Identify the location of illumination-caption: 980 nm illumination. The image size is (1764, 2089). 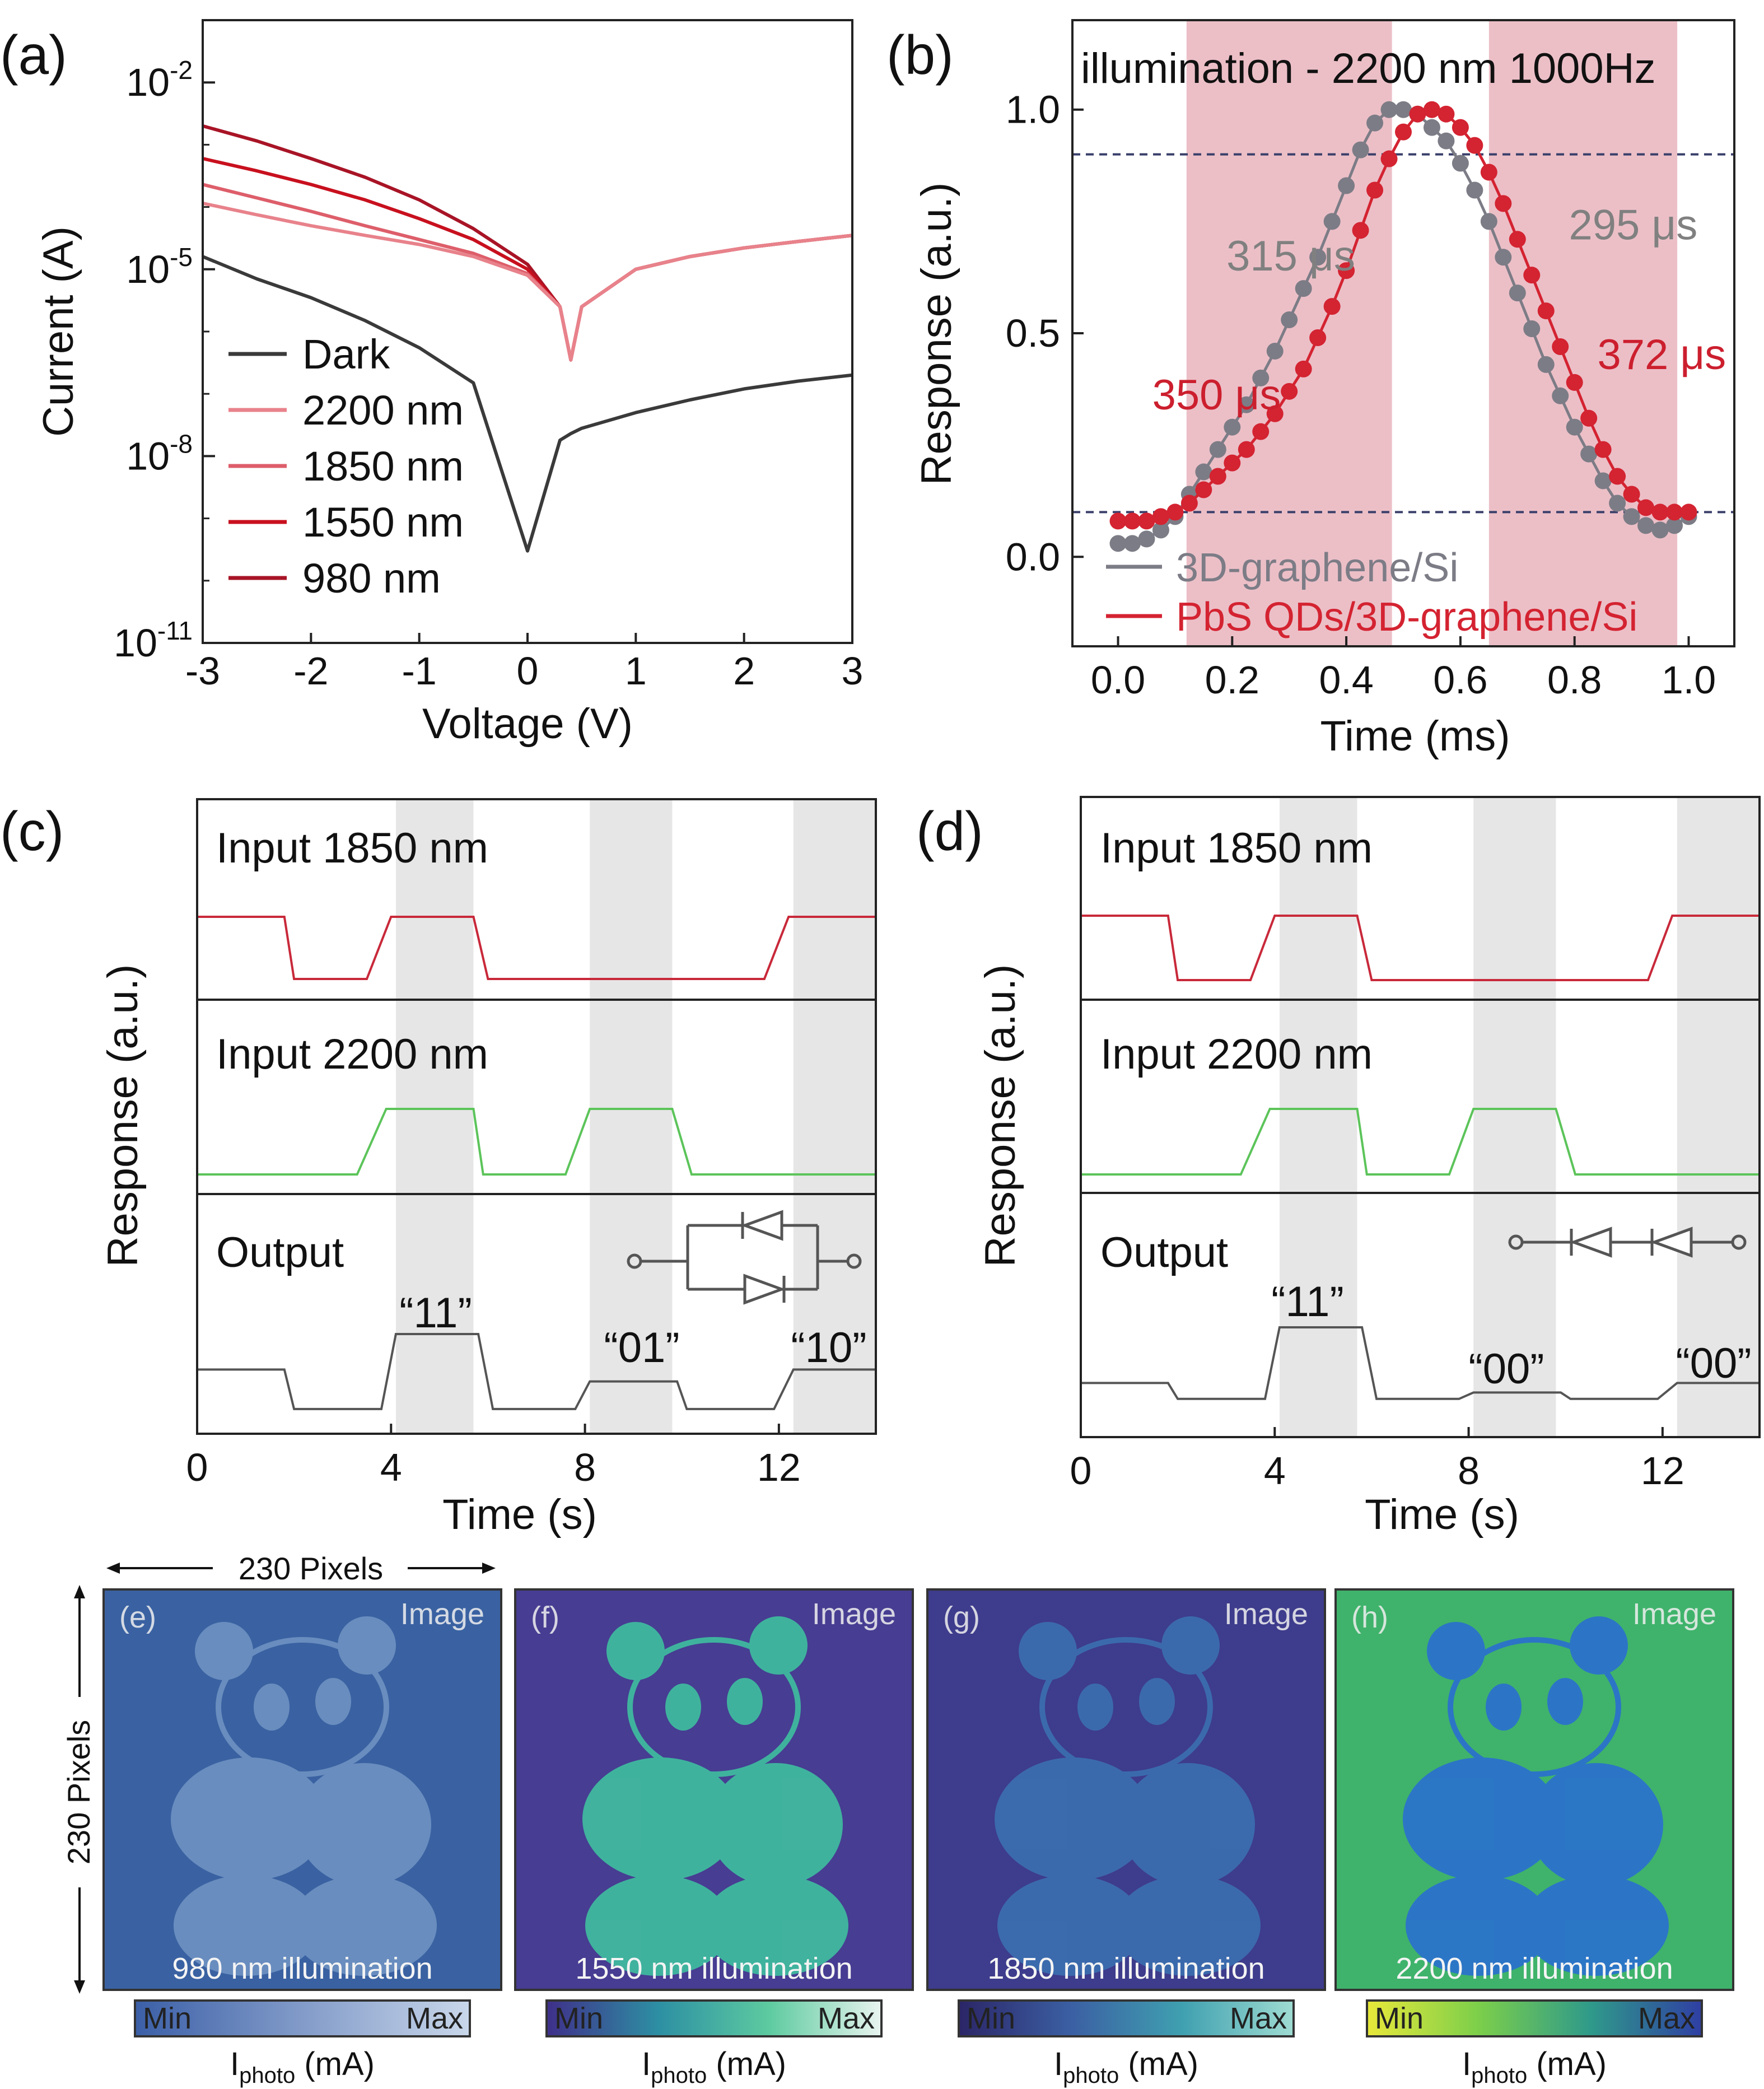
(302, 1968).